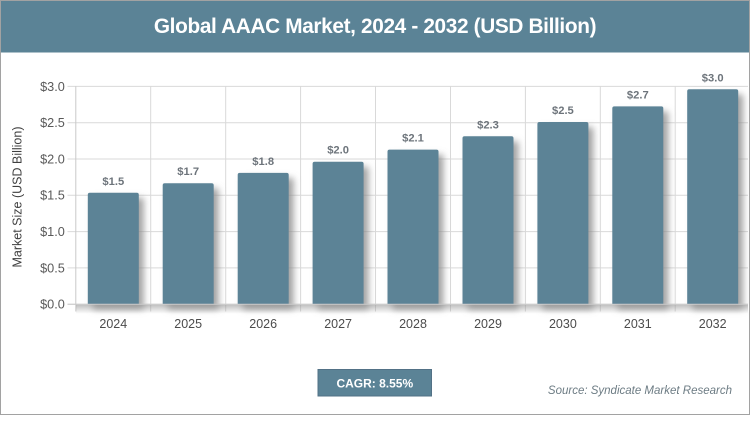 This screenshot has width=750, height=422. I want to click on svg-text: $0.5, so click(52, 268).